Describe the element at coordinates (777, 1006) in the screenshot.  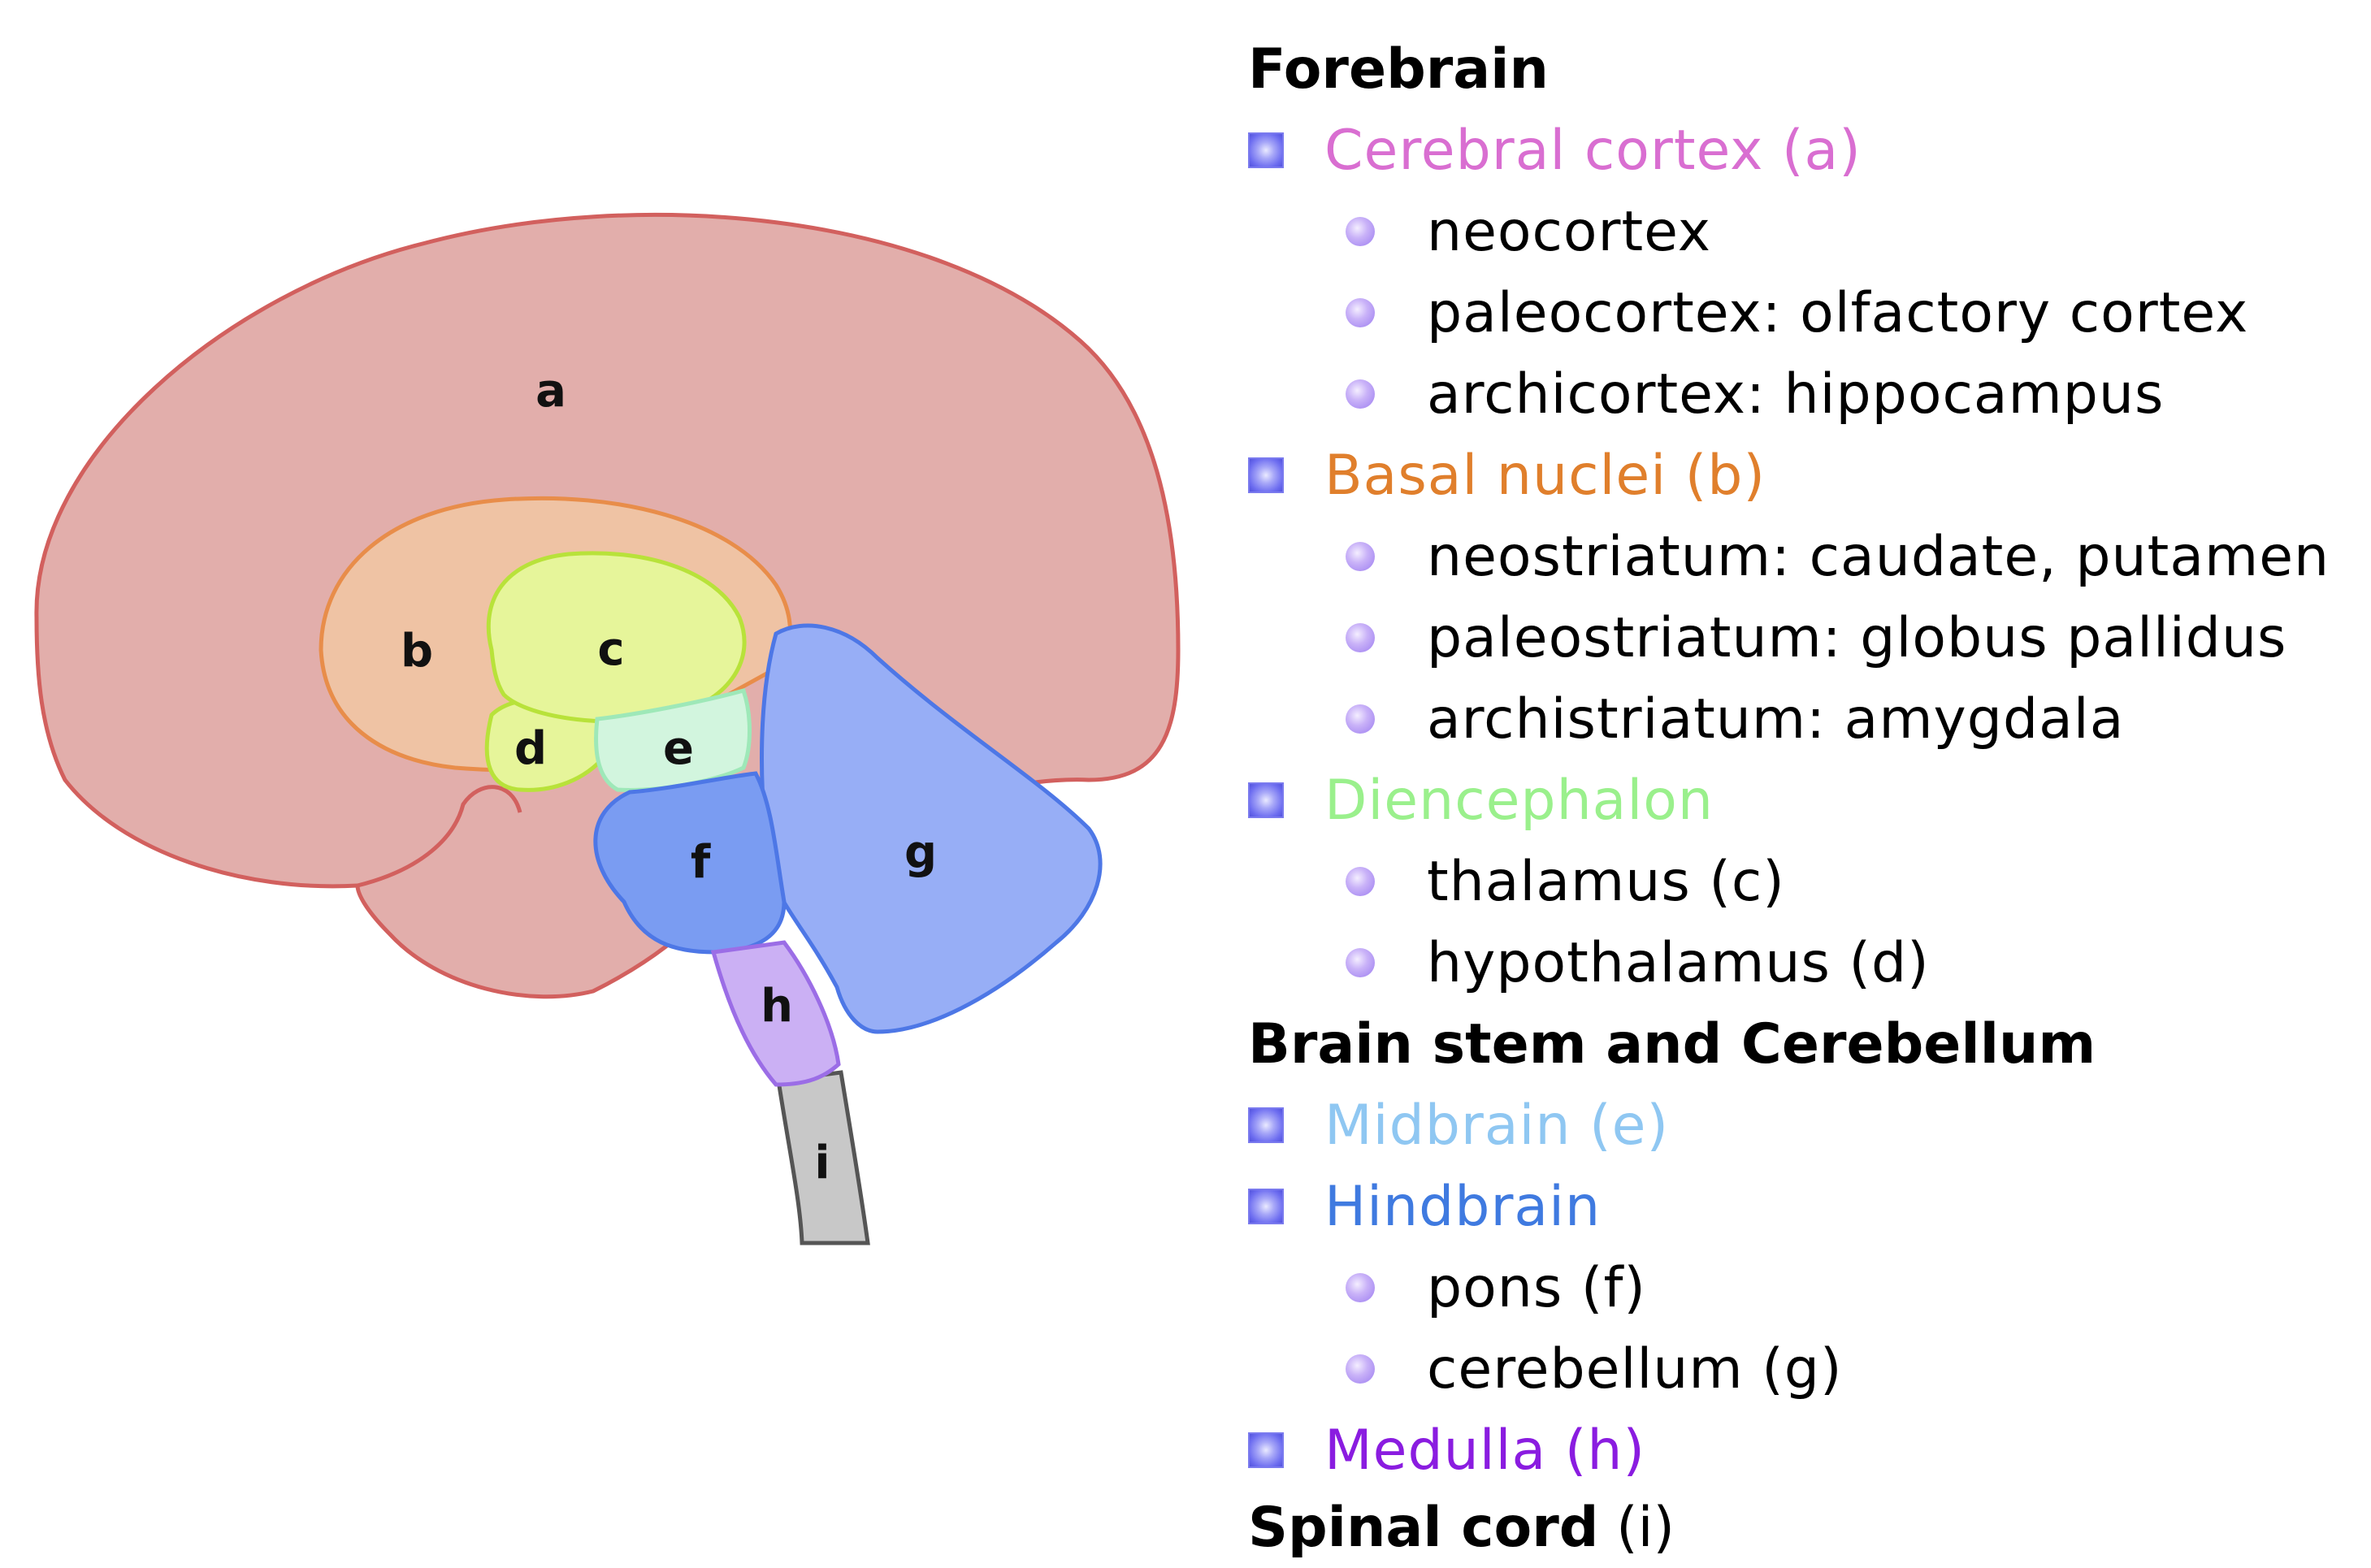
I see `region-letter-h: h` at that location.